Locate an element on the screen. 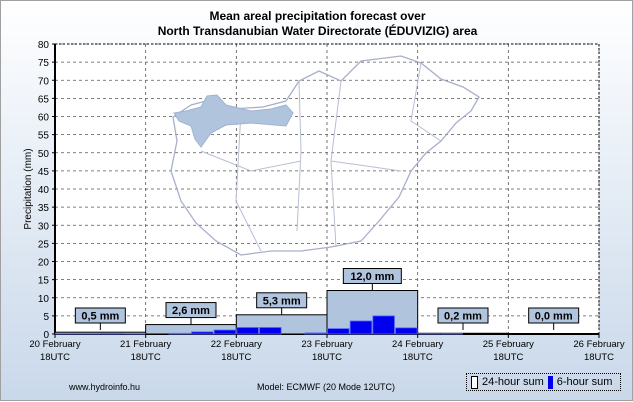 The image size is (633, 402). data-label: 12,0 mm is located at coordinates (372, 277).